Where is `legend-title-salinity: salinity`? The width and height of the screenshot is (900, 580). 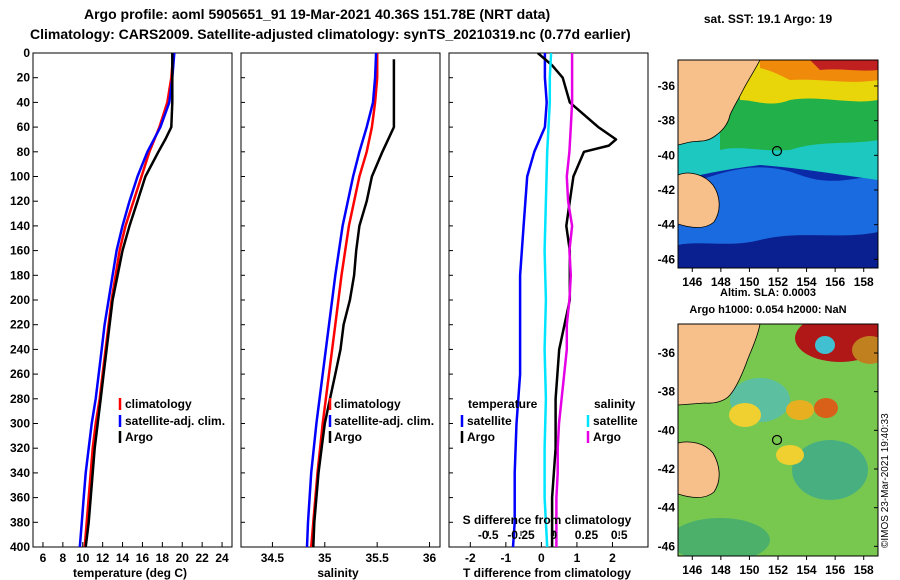
legend-title-salinity: salinity is located at coordinates (615, 404).